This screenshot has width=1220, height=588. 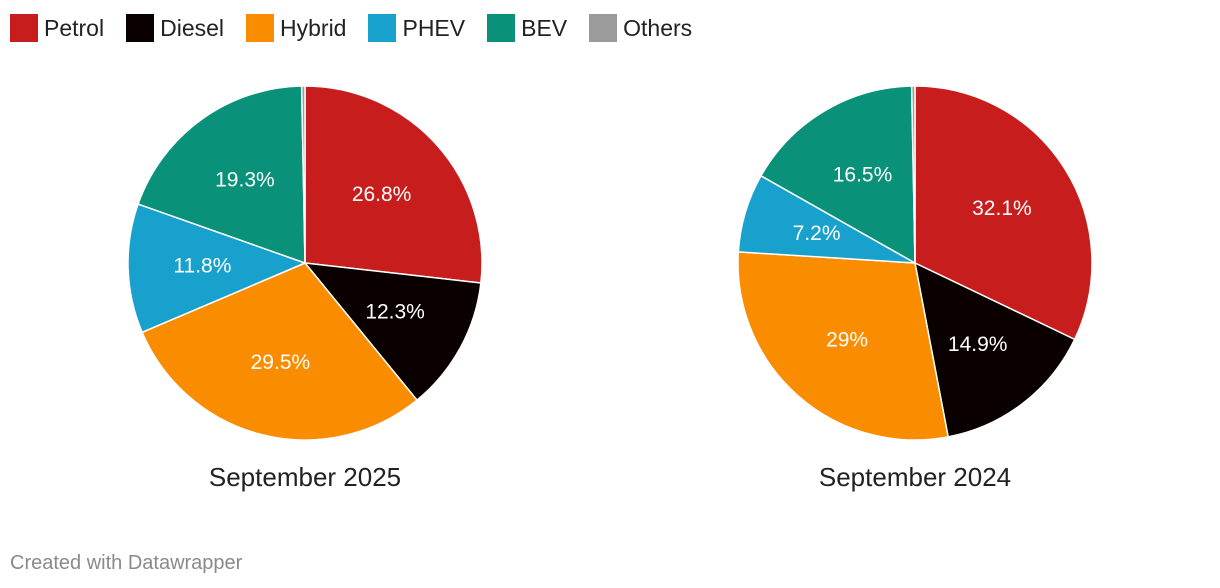 I want to click on slice-label-phev: 11.8%, so click(x=202, y=266).